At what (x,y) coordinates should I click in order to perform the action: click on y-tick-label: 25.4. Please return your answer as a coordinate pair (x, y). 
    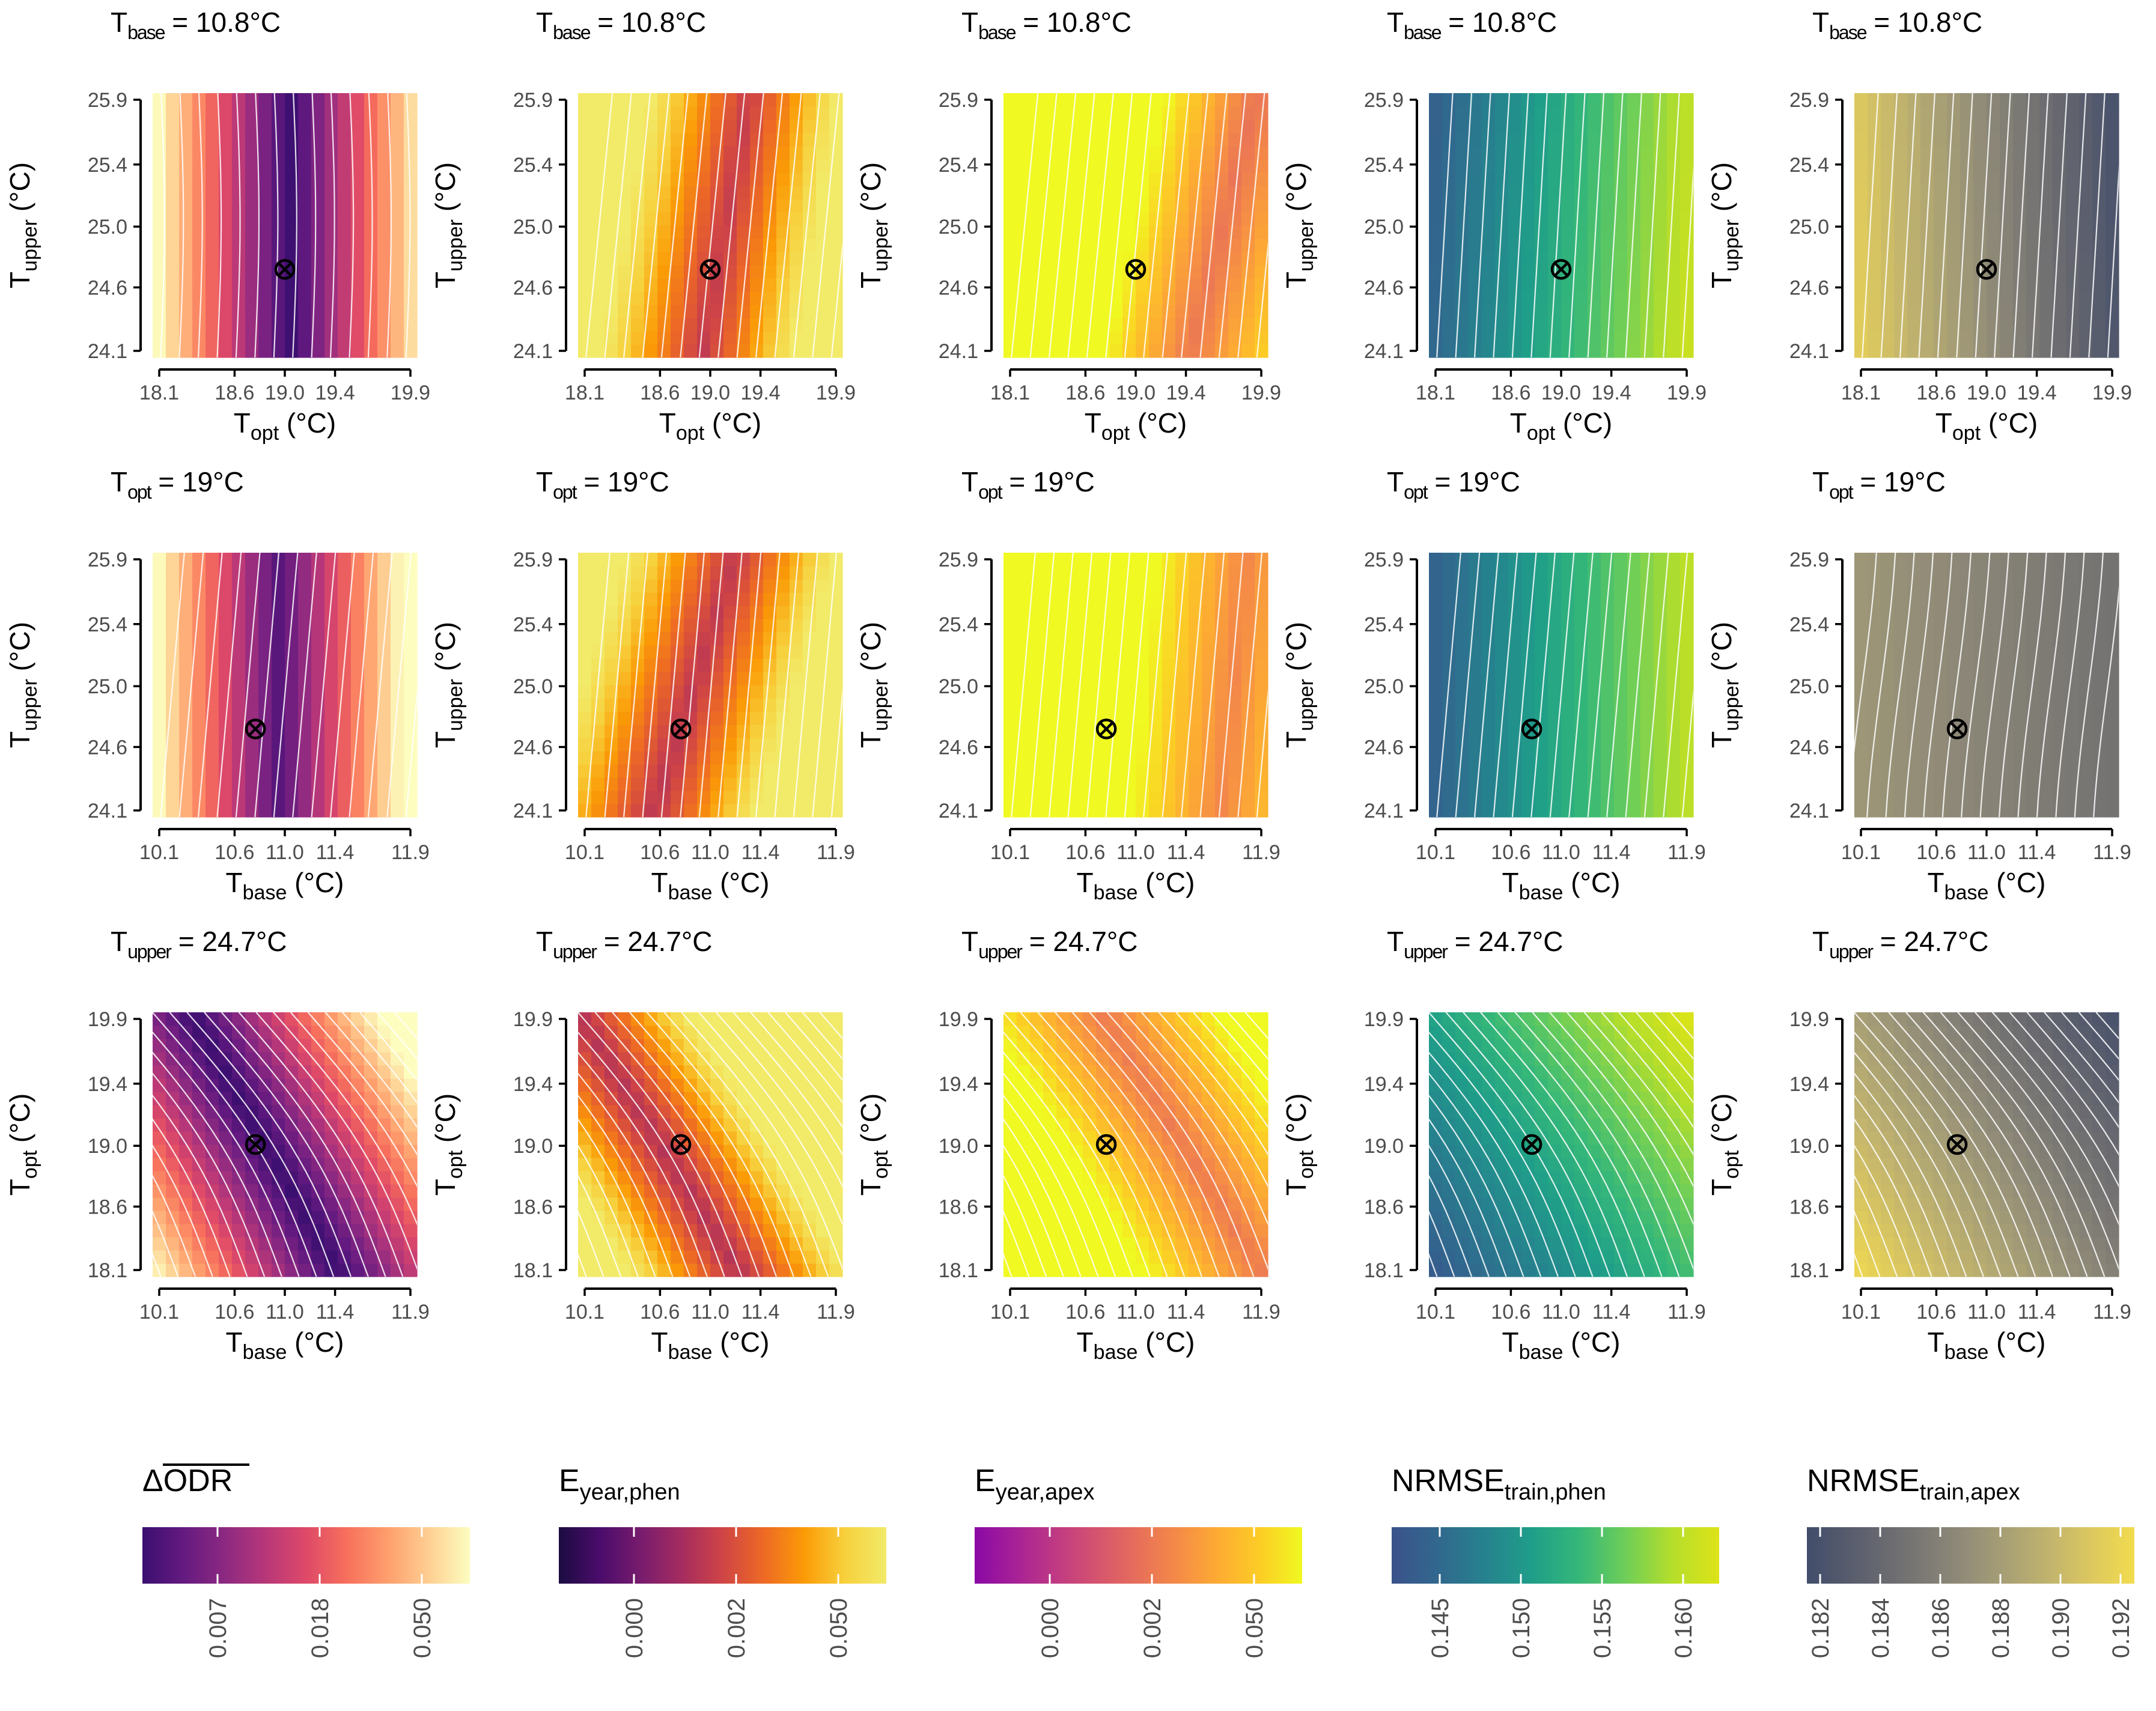
    Looking at the image, I should click on (1384, 166).